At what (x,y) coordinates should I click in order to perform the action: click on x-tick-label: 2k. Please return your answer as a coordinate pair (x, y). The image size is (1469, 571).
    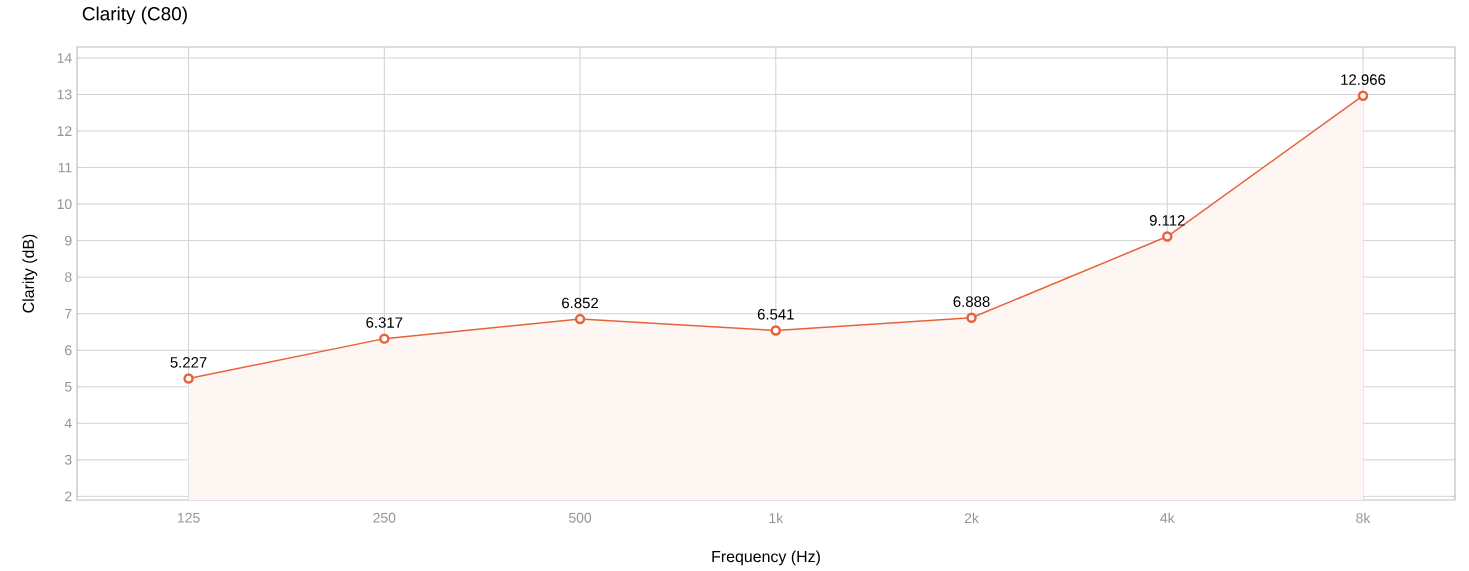
    Looking at the image, I should click on (971, 517).